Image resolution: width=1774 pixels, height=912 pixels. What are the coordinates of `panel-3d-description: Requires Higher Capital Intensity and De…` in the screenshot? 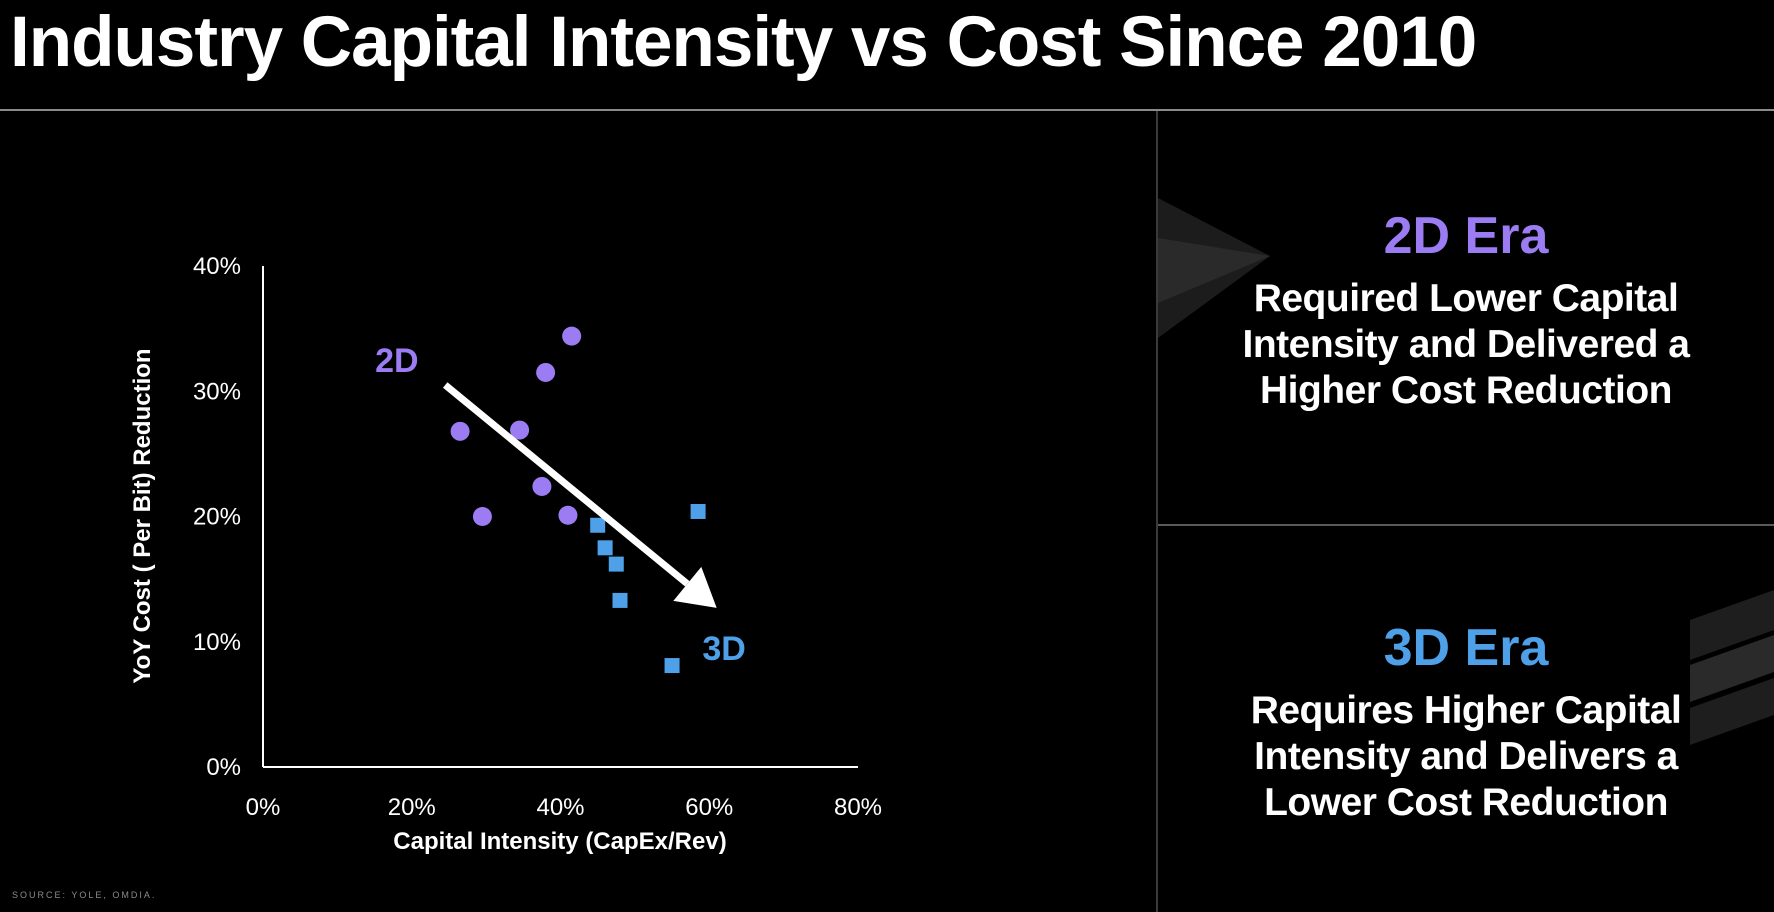 It's located at (1466, 757).